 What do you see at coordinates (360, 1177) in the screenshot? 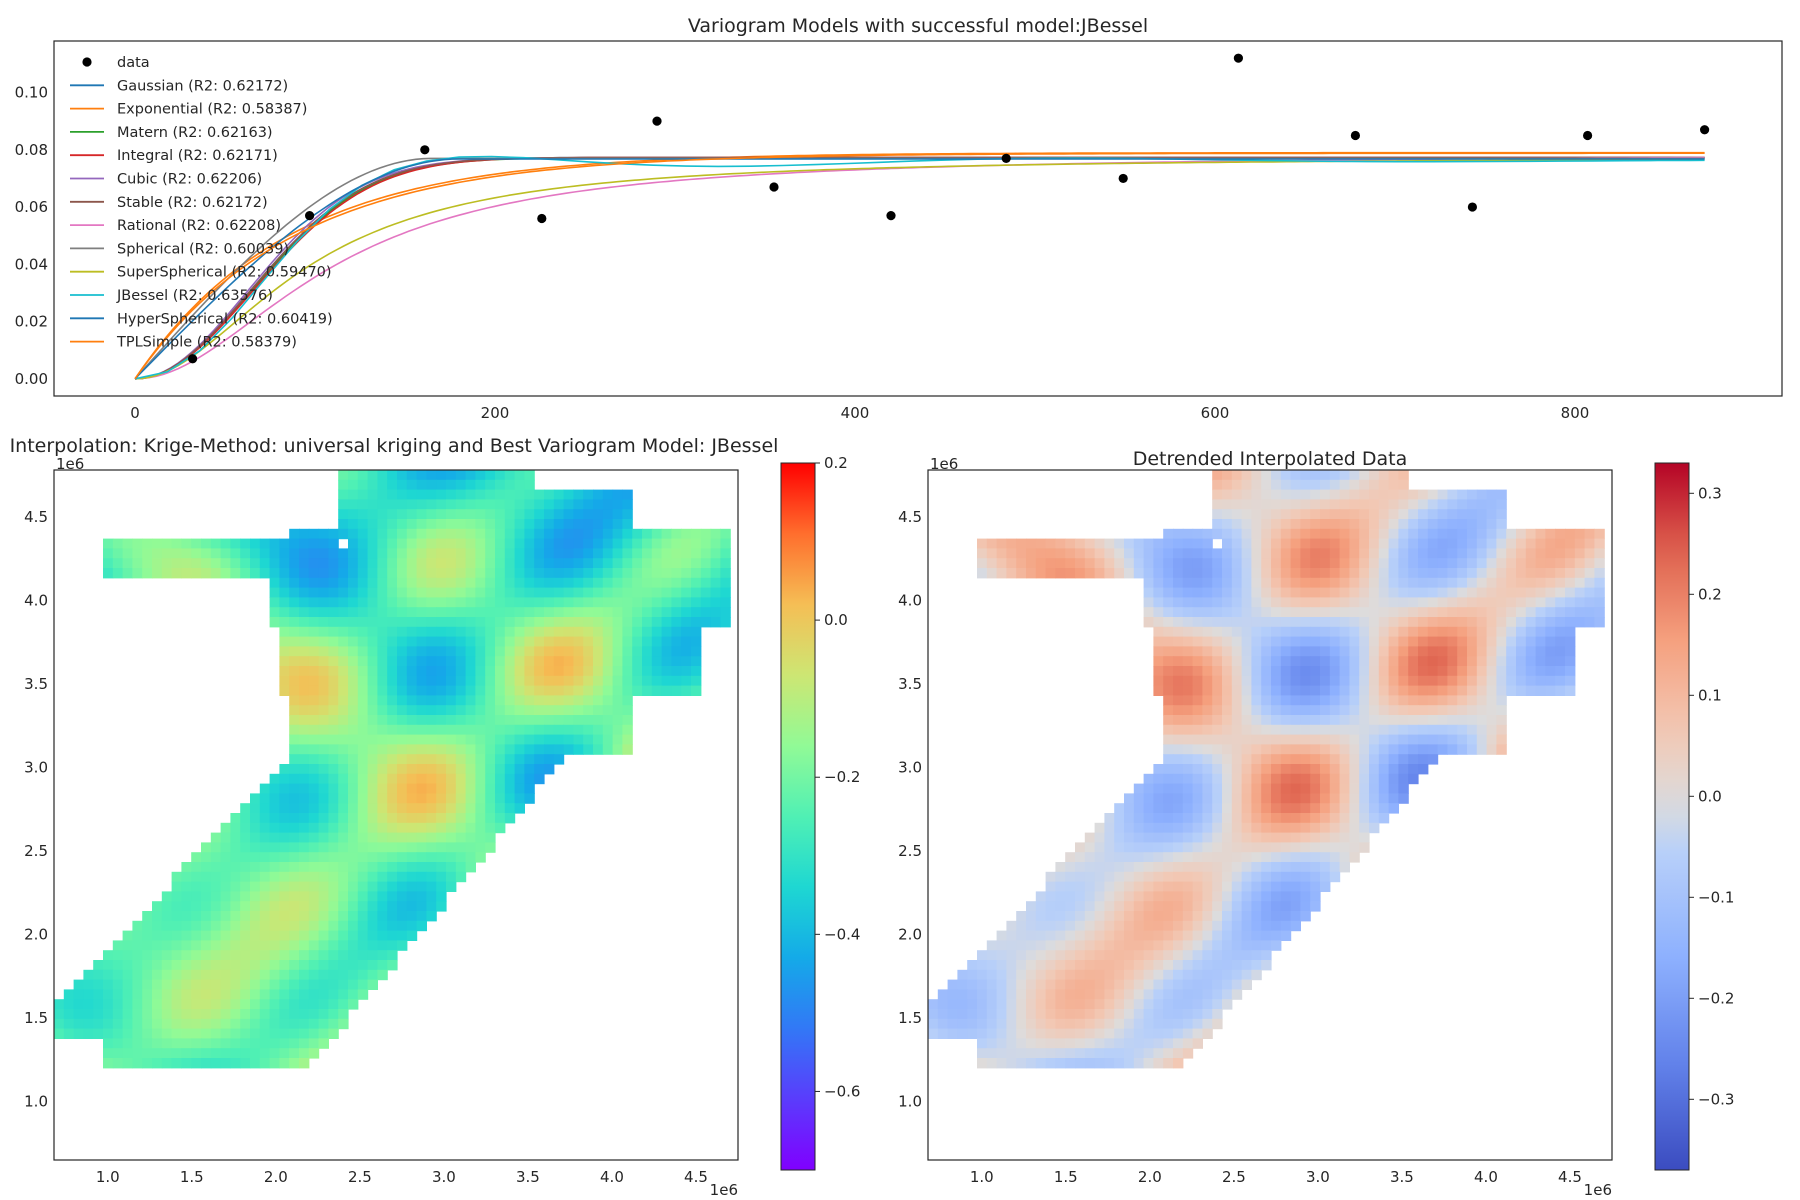
I see `x-tick-label: 2.5` at bounding box center [360, 1177].